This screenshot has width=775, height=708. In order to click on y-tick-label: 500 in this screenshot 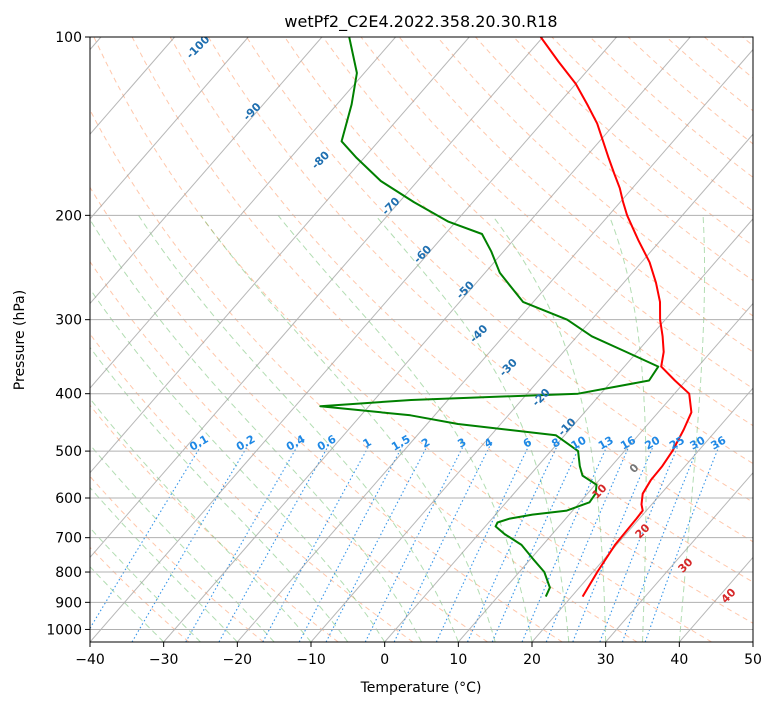, I will do `click(68, 452)`.